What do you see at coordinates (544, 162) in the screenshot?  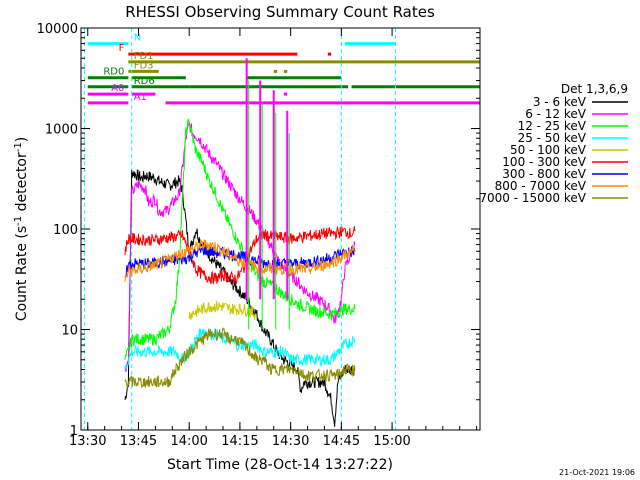 I see `legend-entry-label: 100 - 300 keV` at bounding box center [544, 162].